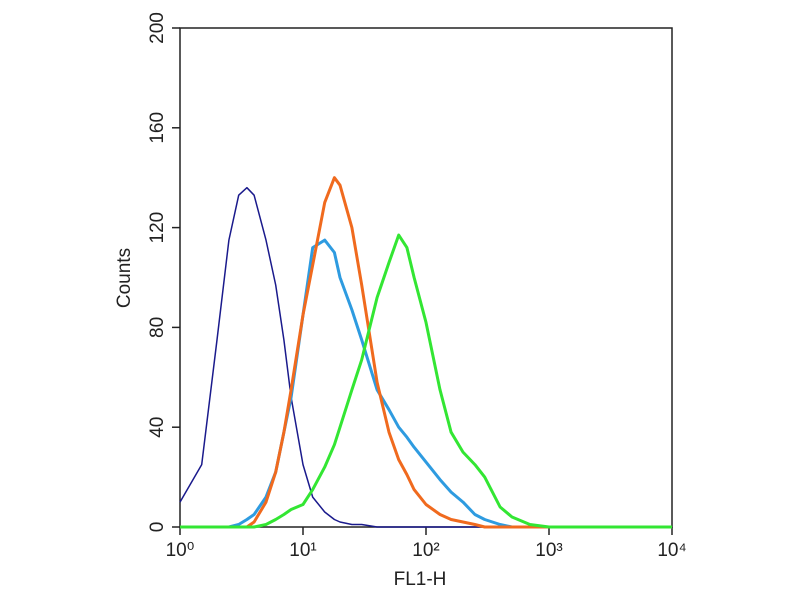 The width and height of the screenshot is (800, 600). I want to click on x-tick-label: 10⁴, so click(671, 550).